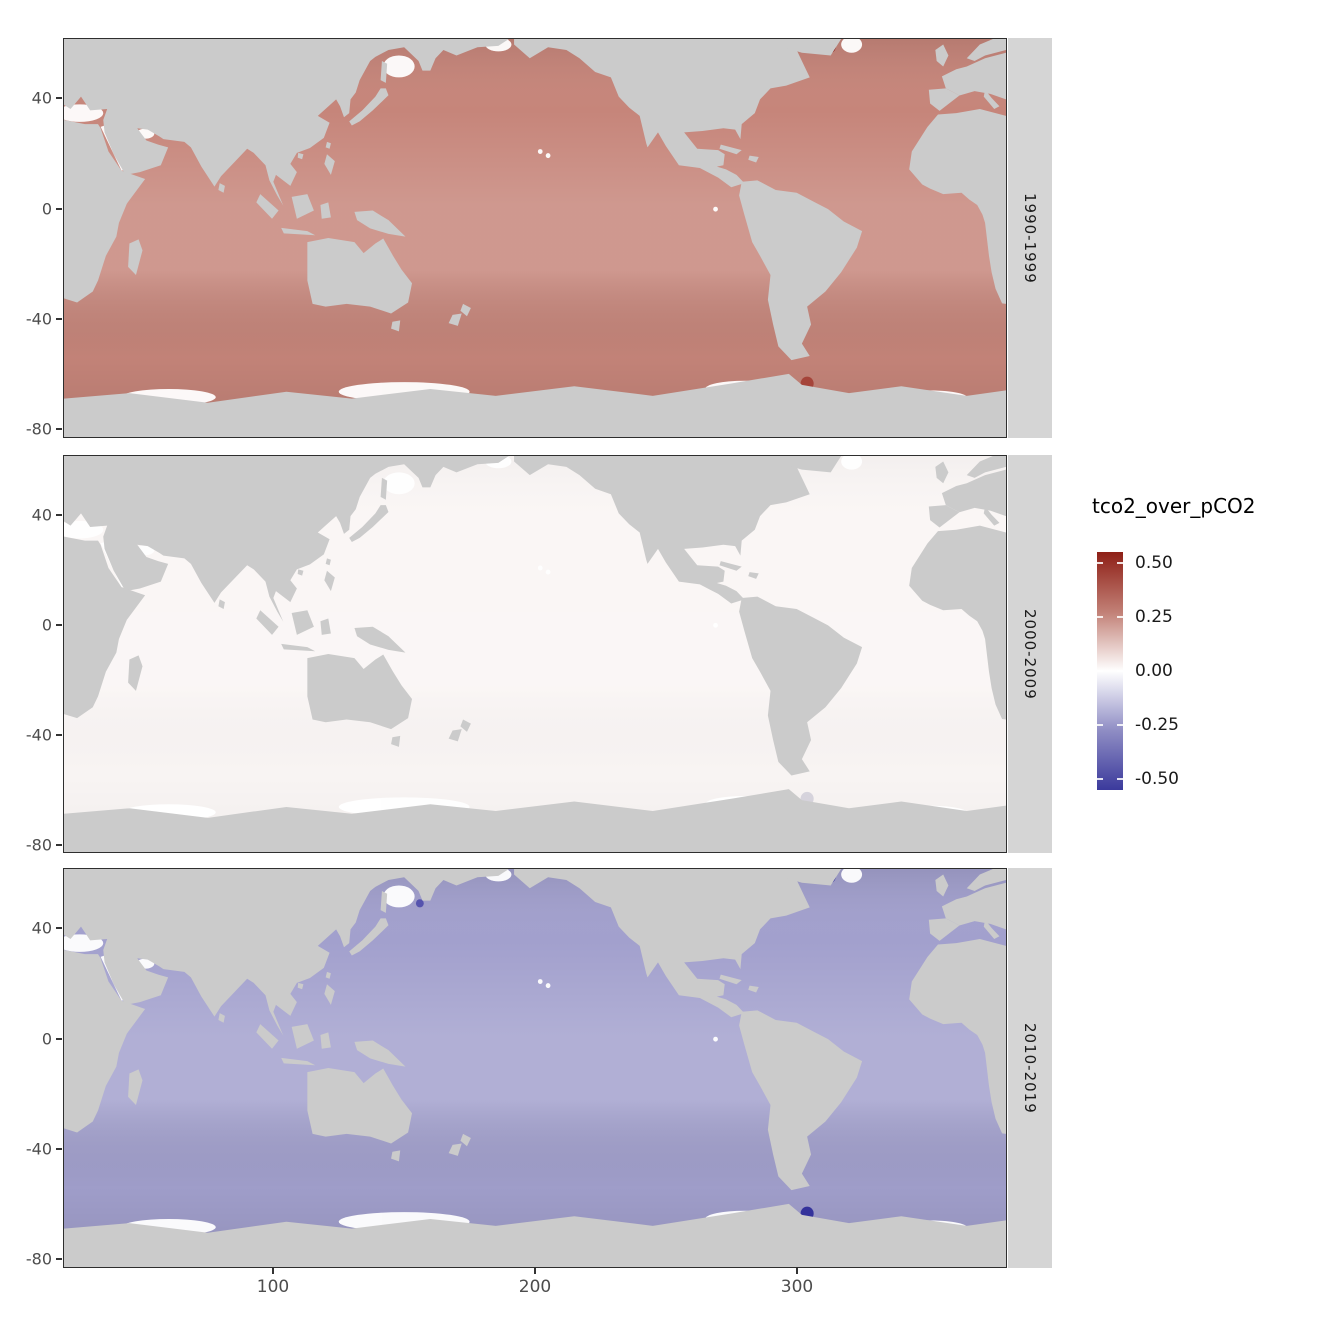  I want to click on extreme-spot-kuril, so click(419, 903).